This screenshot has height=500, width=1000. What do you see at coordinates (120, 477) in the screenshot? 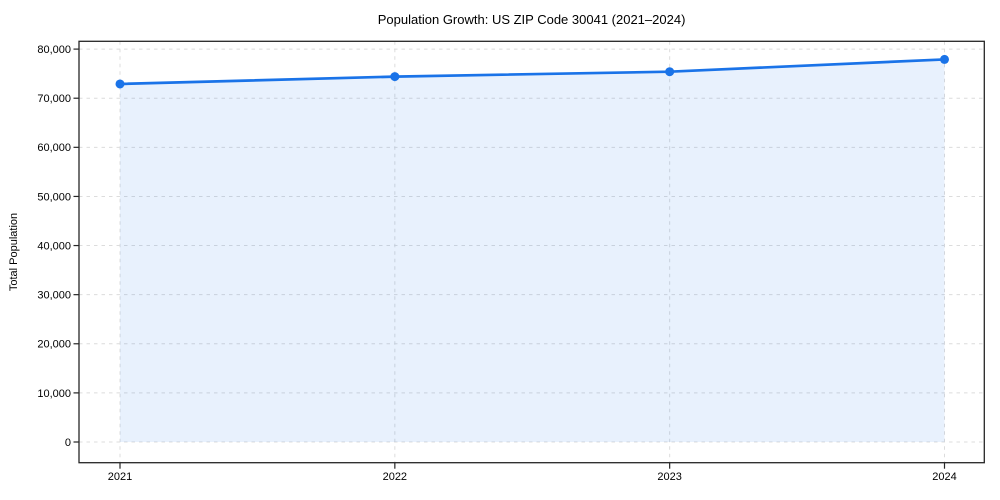
I see `x-tick-label: 2021` at bounding box center [120, 477].